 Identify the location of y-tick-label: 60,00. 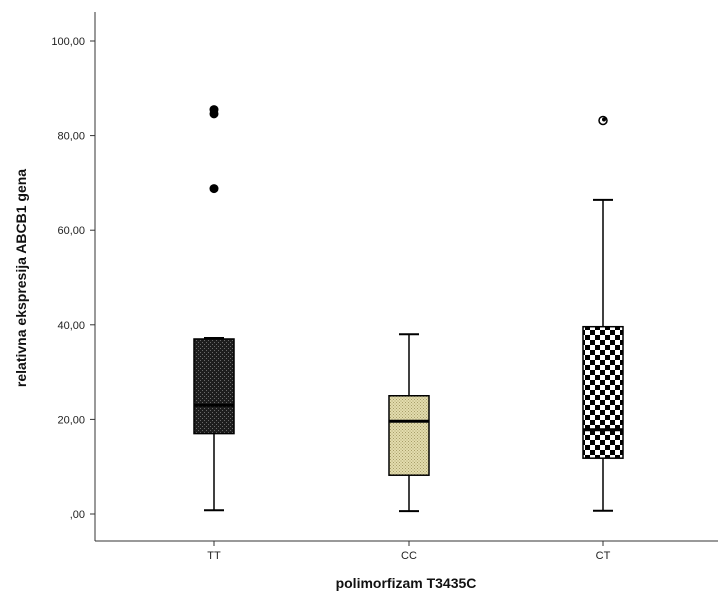
(71, 231).